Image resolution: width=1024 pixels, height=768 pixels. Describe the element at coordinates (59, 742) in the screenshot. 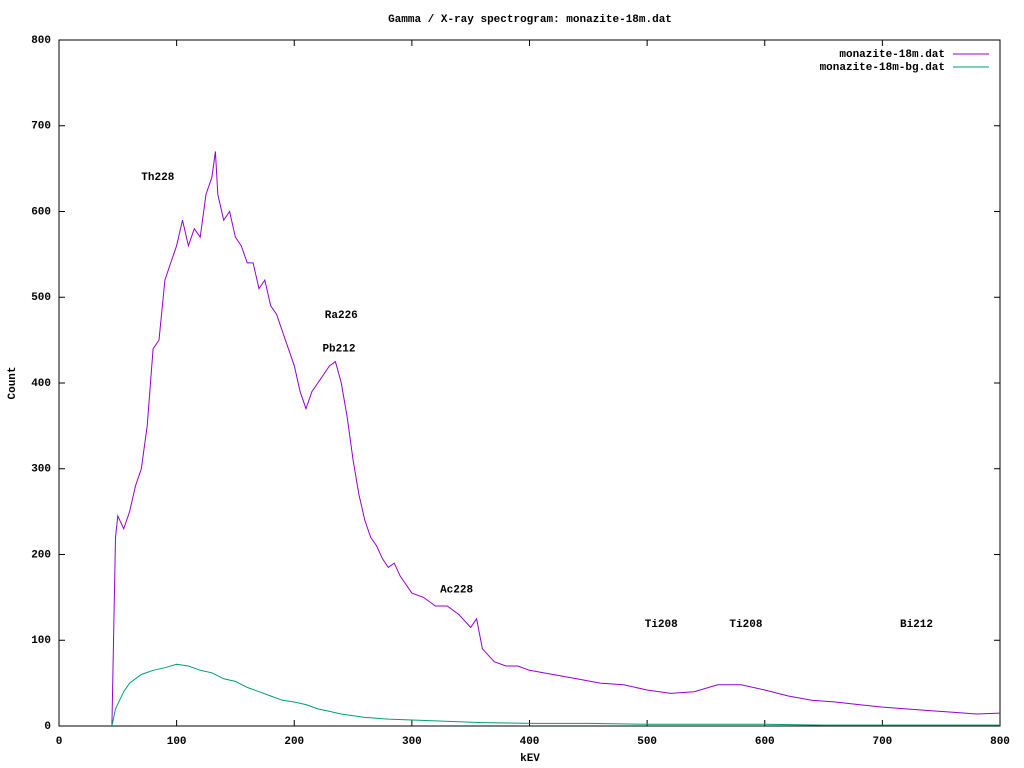

I see `x-tick-label: 0` at that location.